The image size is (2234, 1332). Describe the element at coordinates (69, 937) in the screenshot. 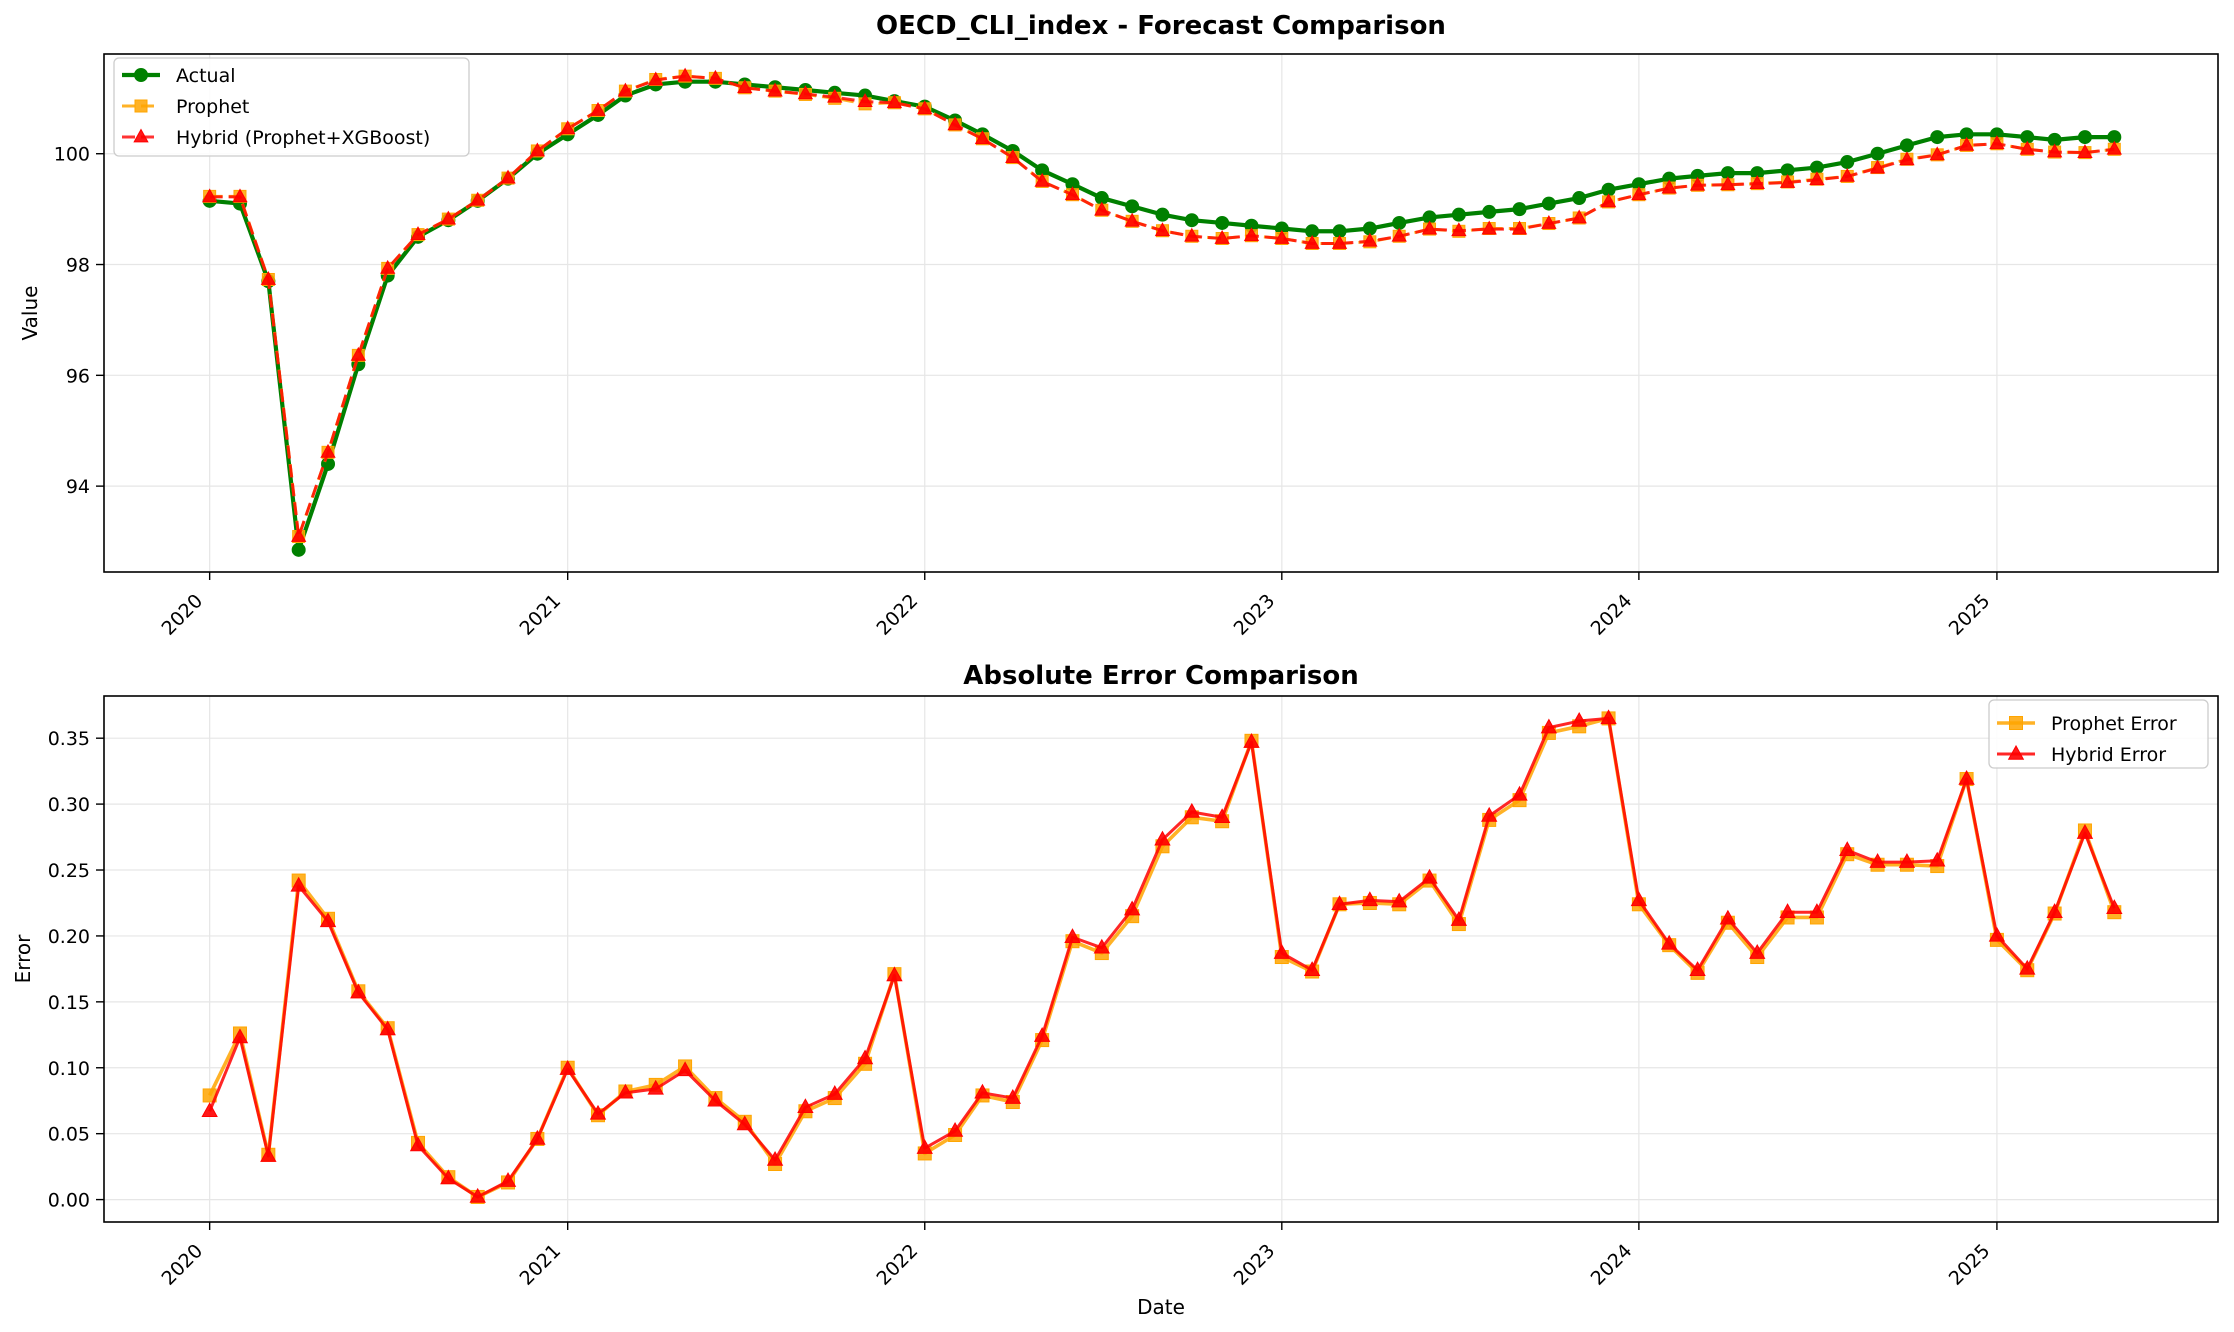

I see `y-tick-label: 0.20` at that location.